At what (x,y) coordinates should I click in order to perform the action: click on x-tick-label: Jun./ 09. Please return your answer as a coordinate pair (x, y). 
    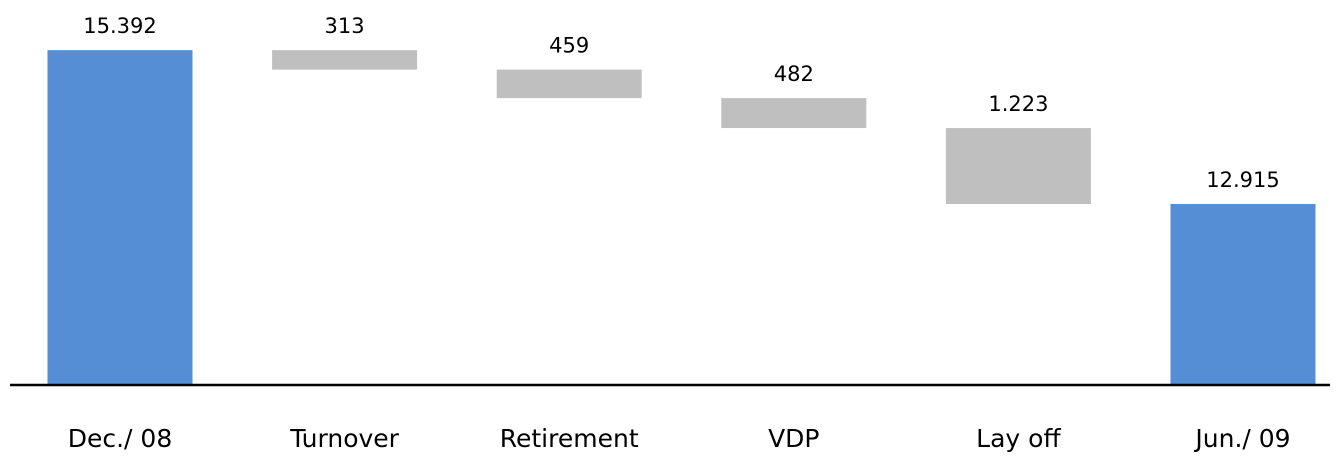
    Looking at the image, I should click on (1241, 438).